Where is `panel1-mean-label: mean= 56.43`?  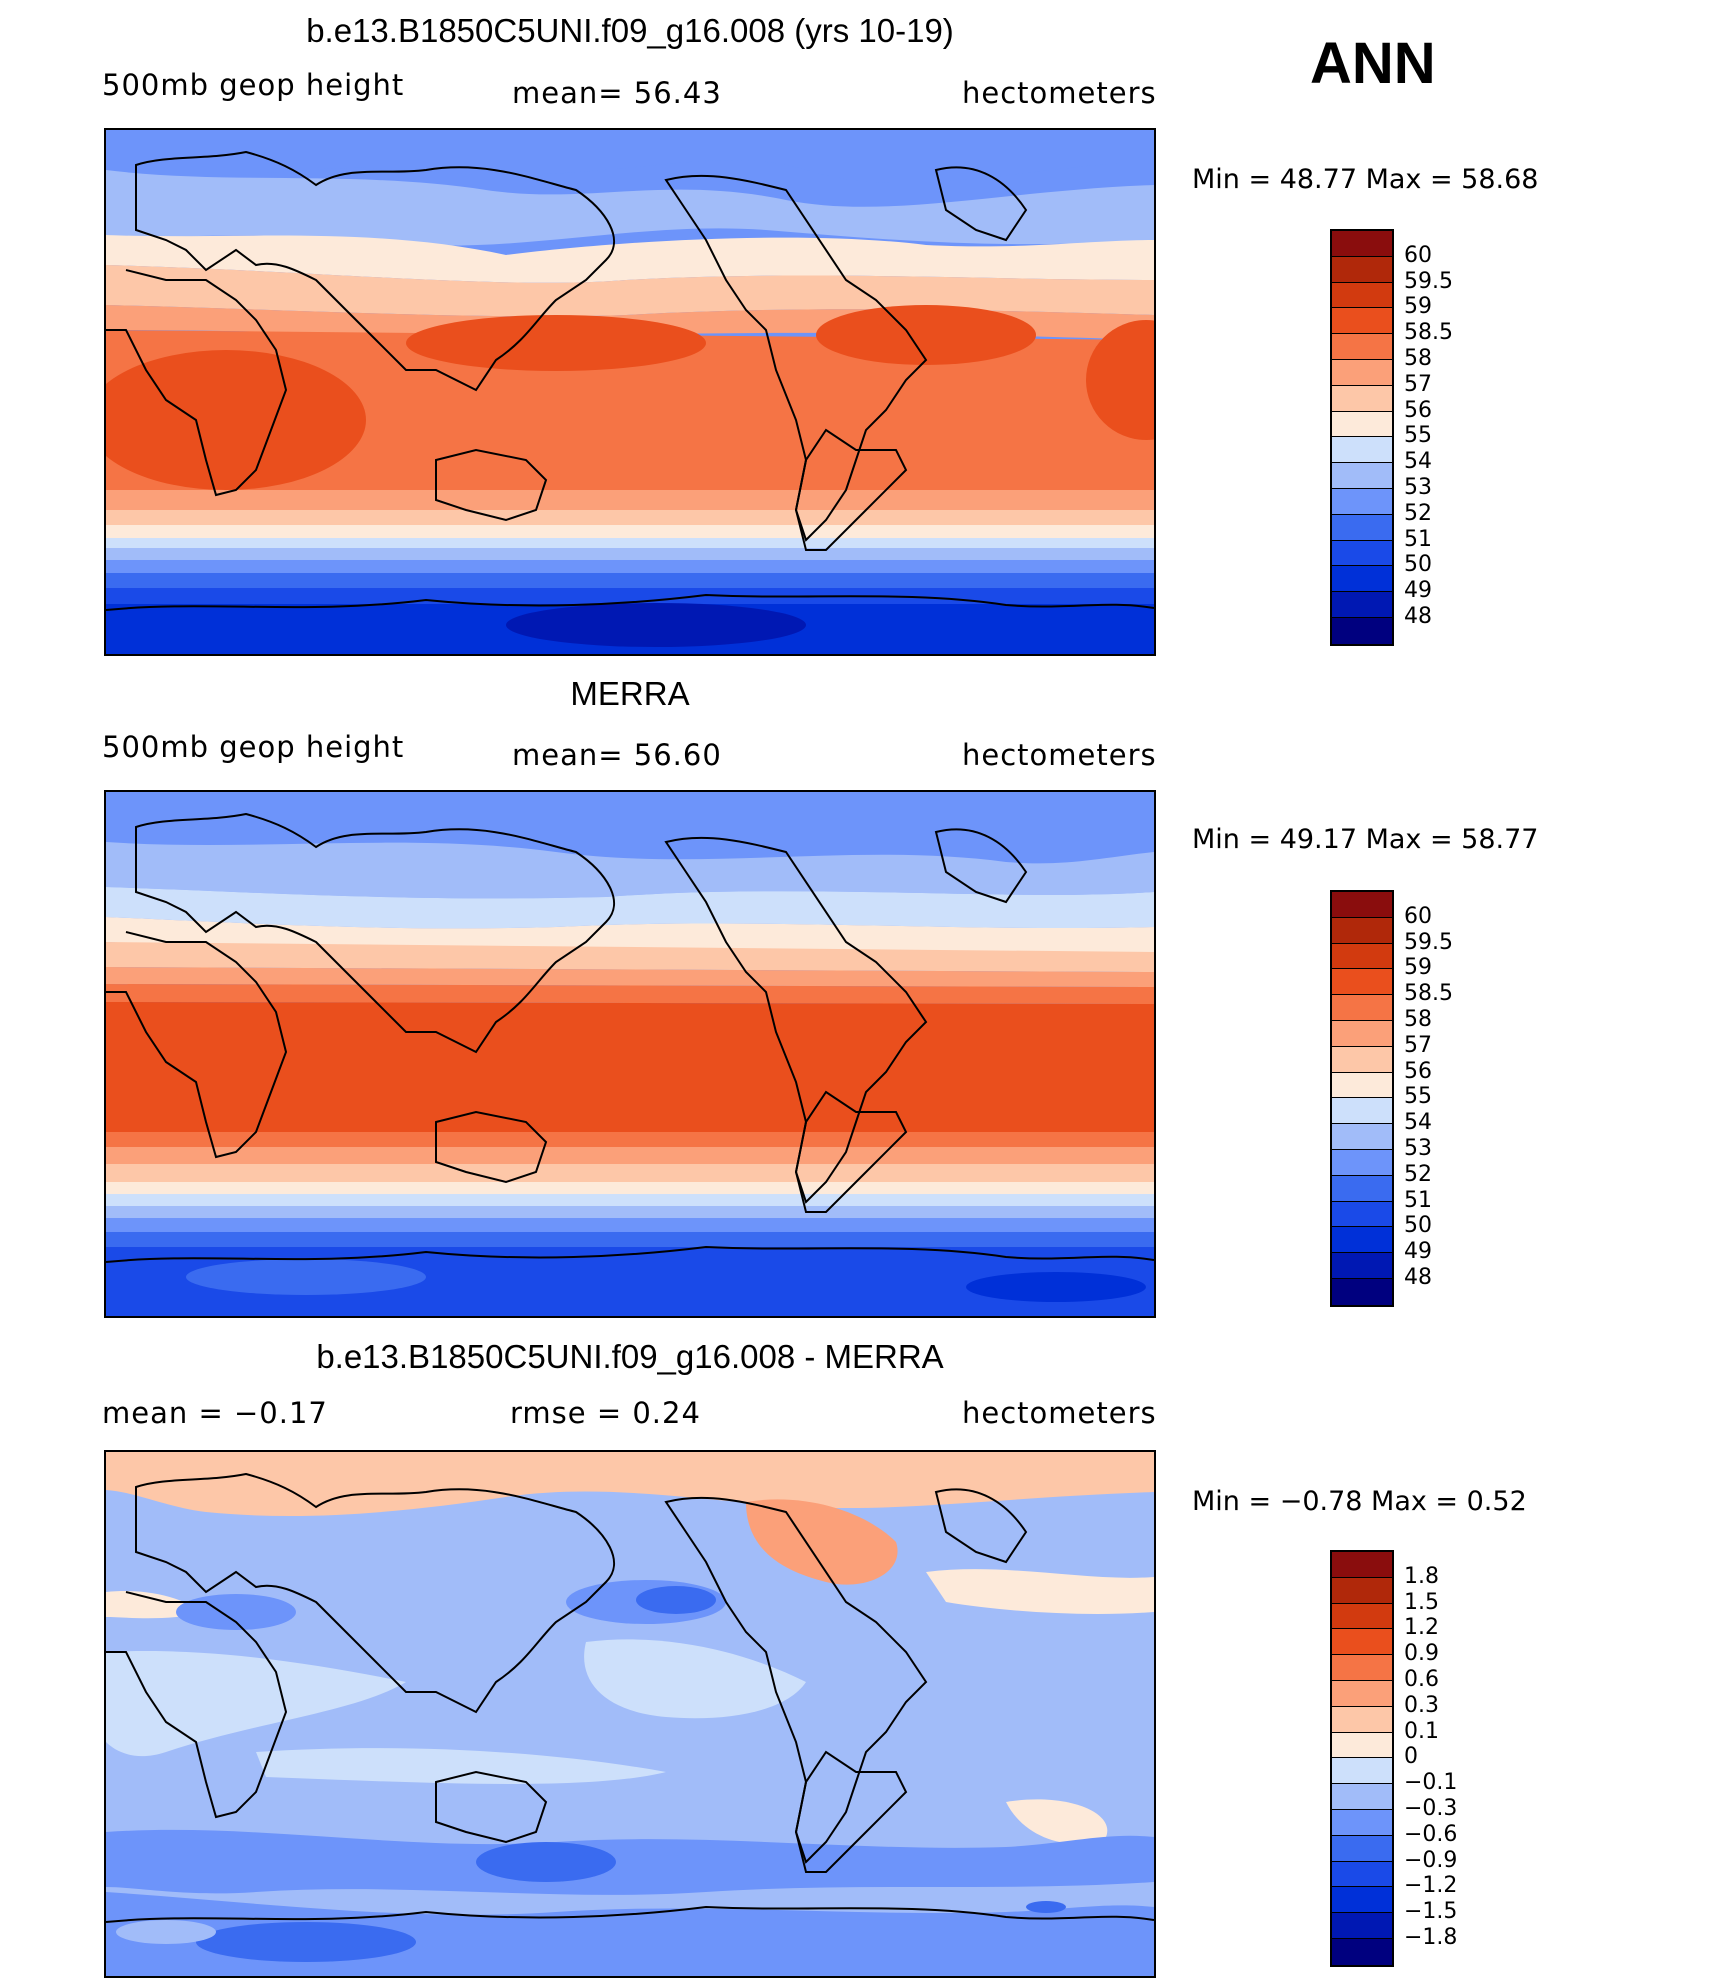 panel1-mean-label: mean= 56.43 is located at coordinates (617, 93).